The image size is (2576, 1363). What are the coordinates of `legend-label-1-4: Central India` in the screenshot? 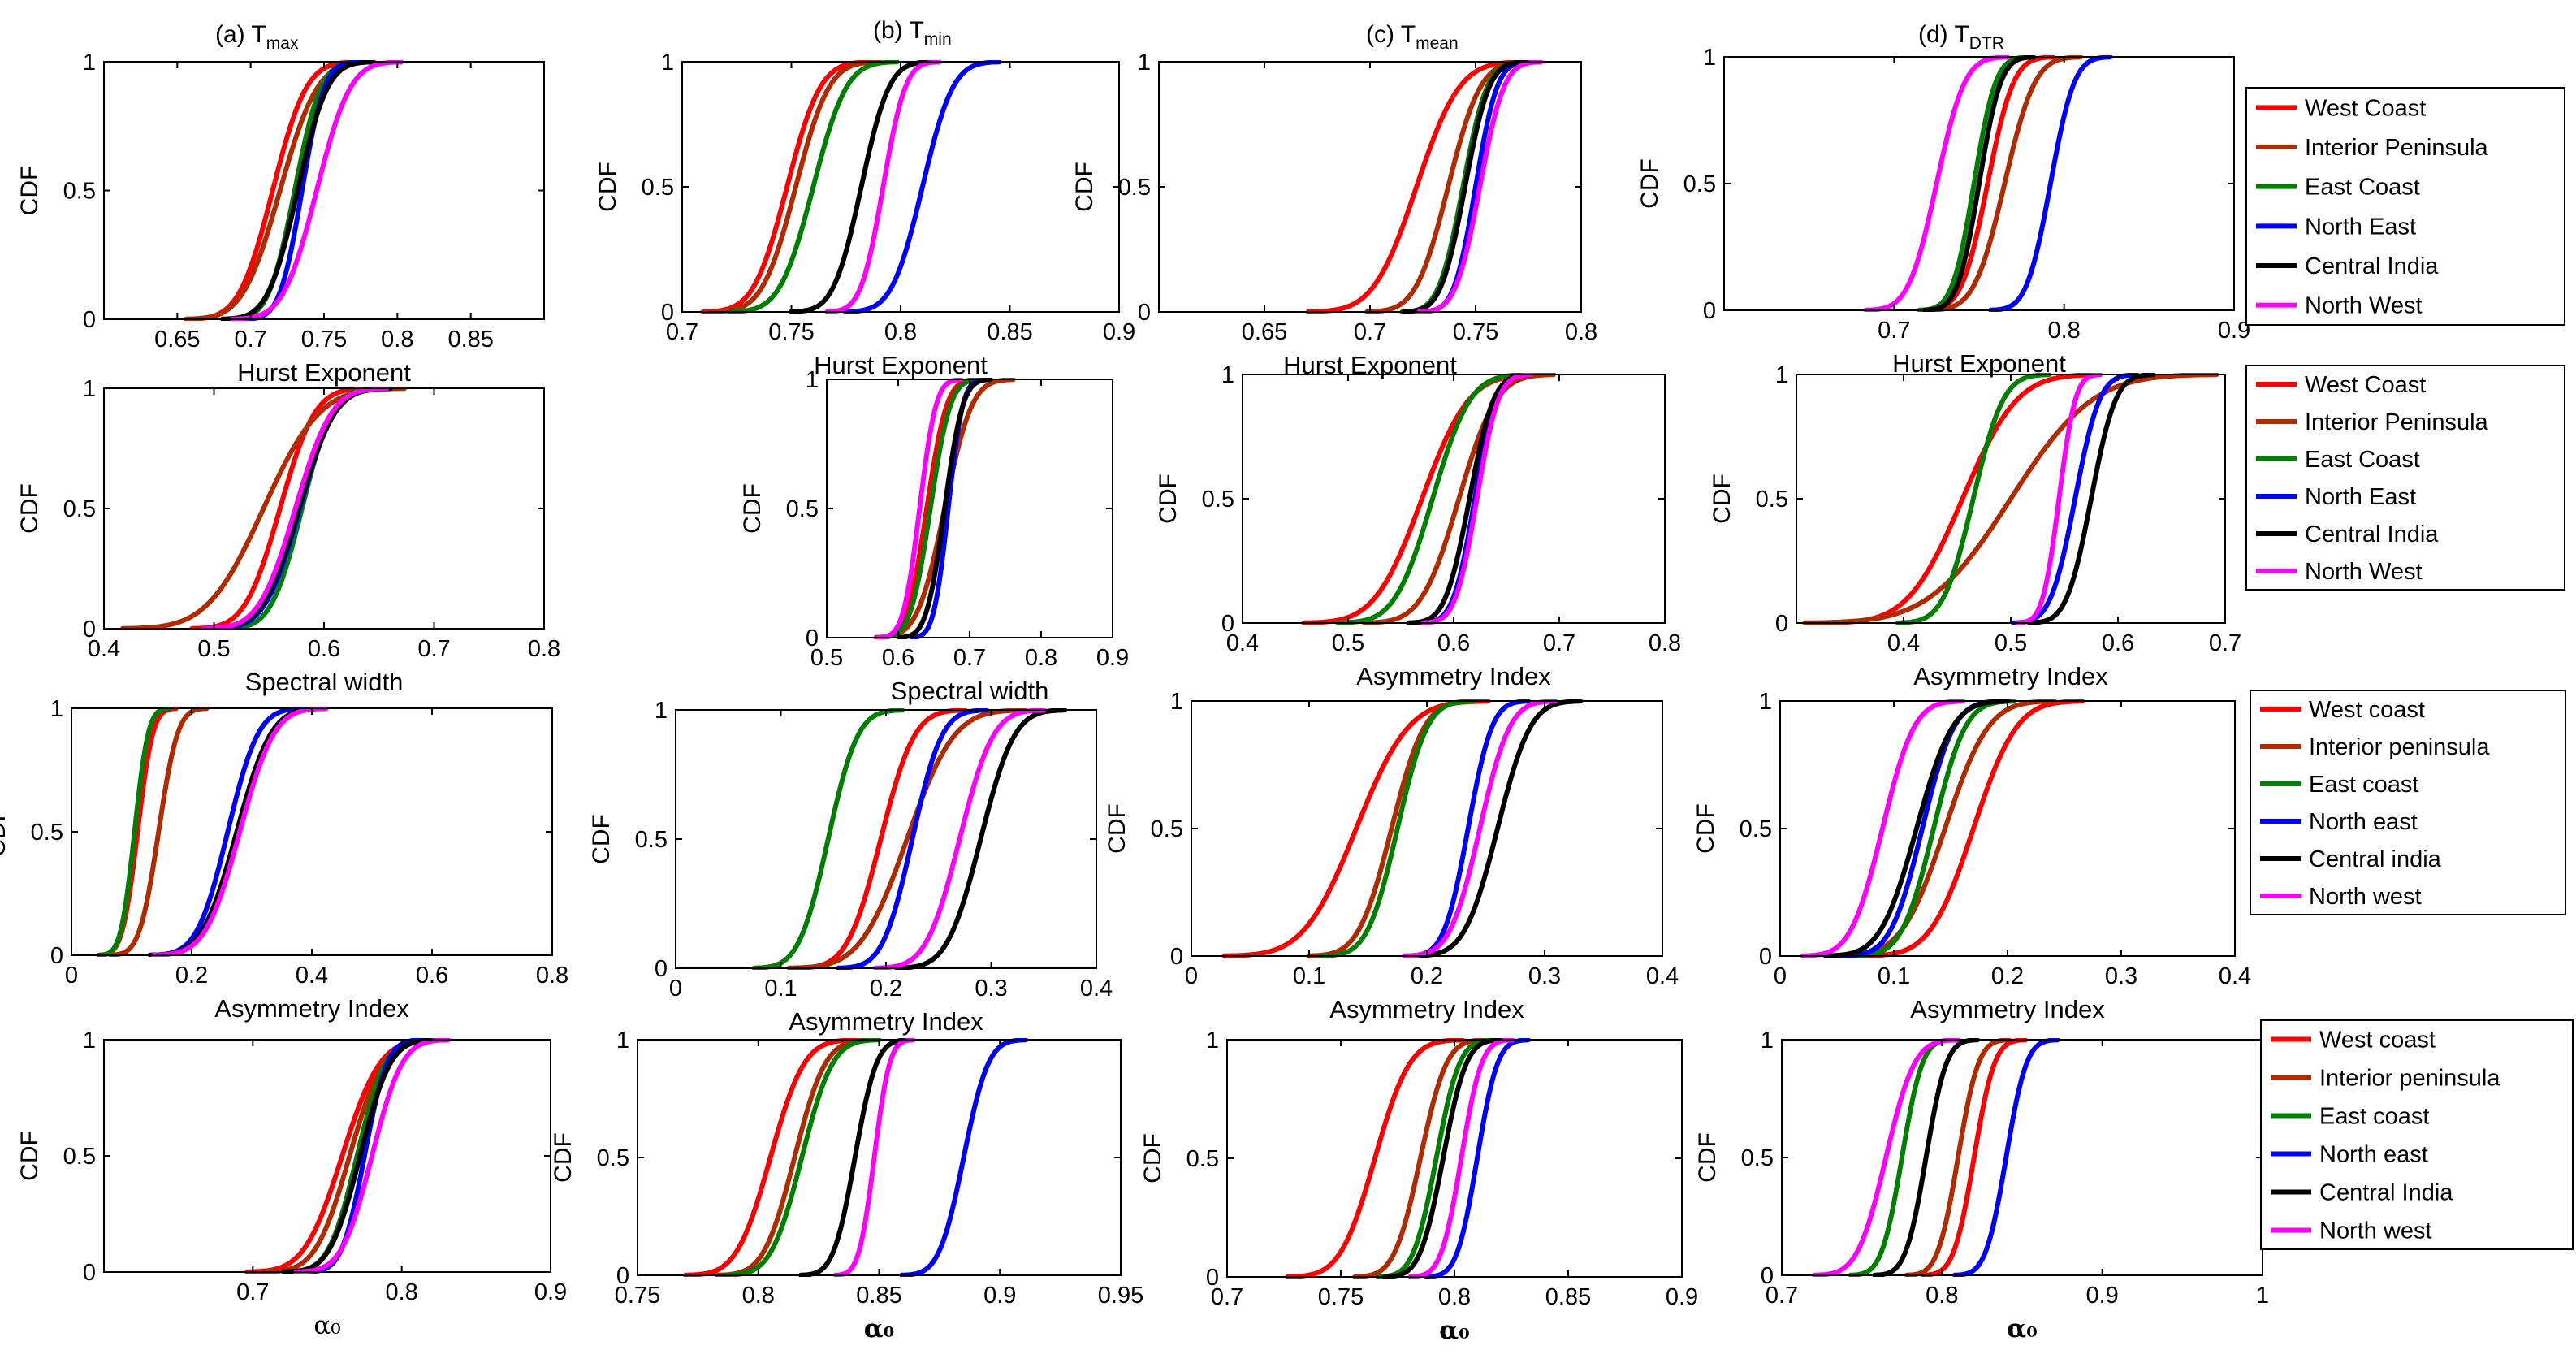 It's located at (2372, 534).